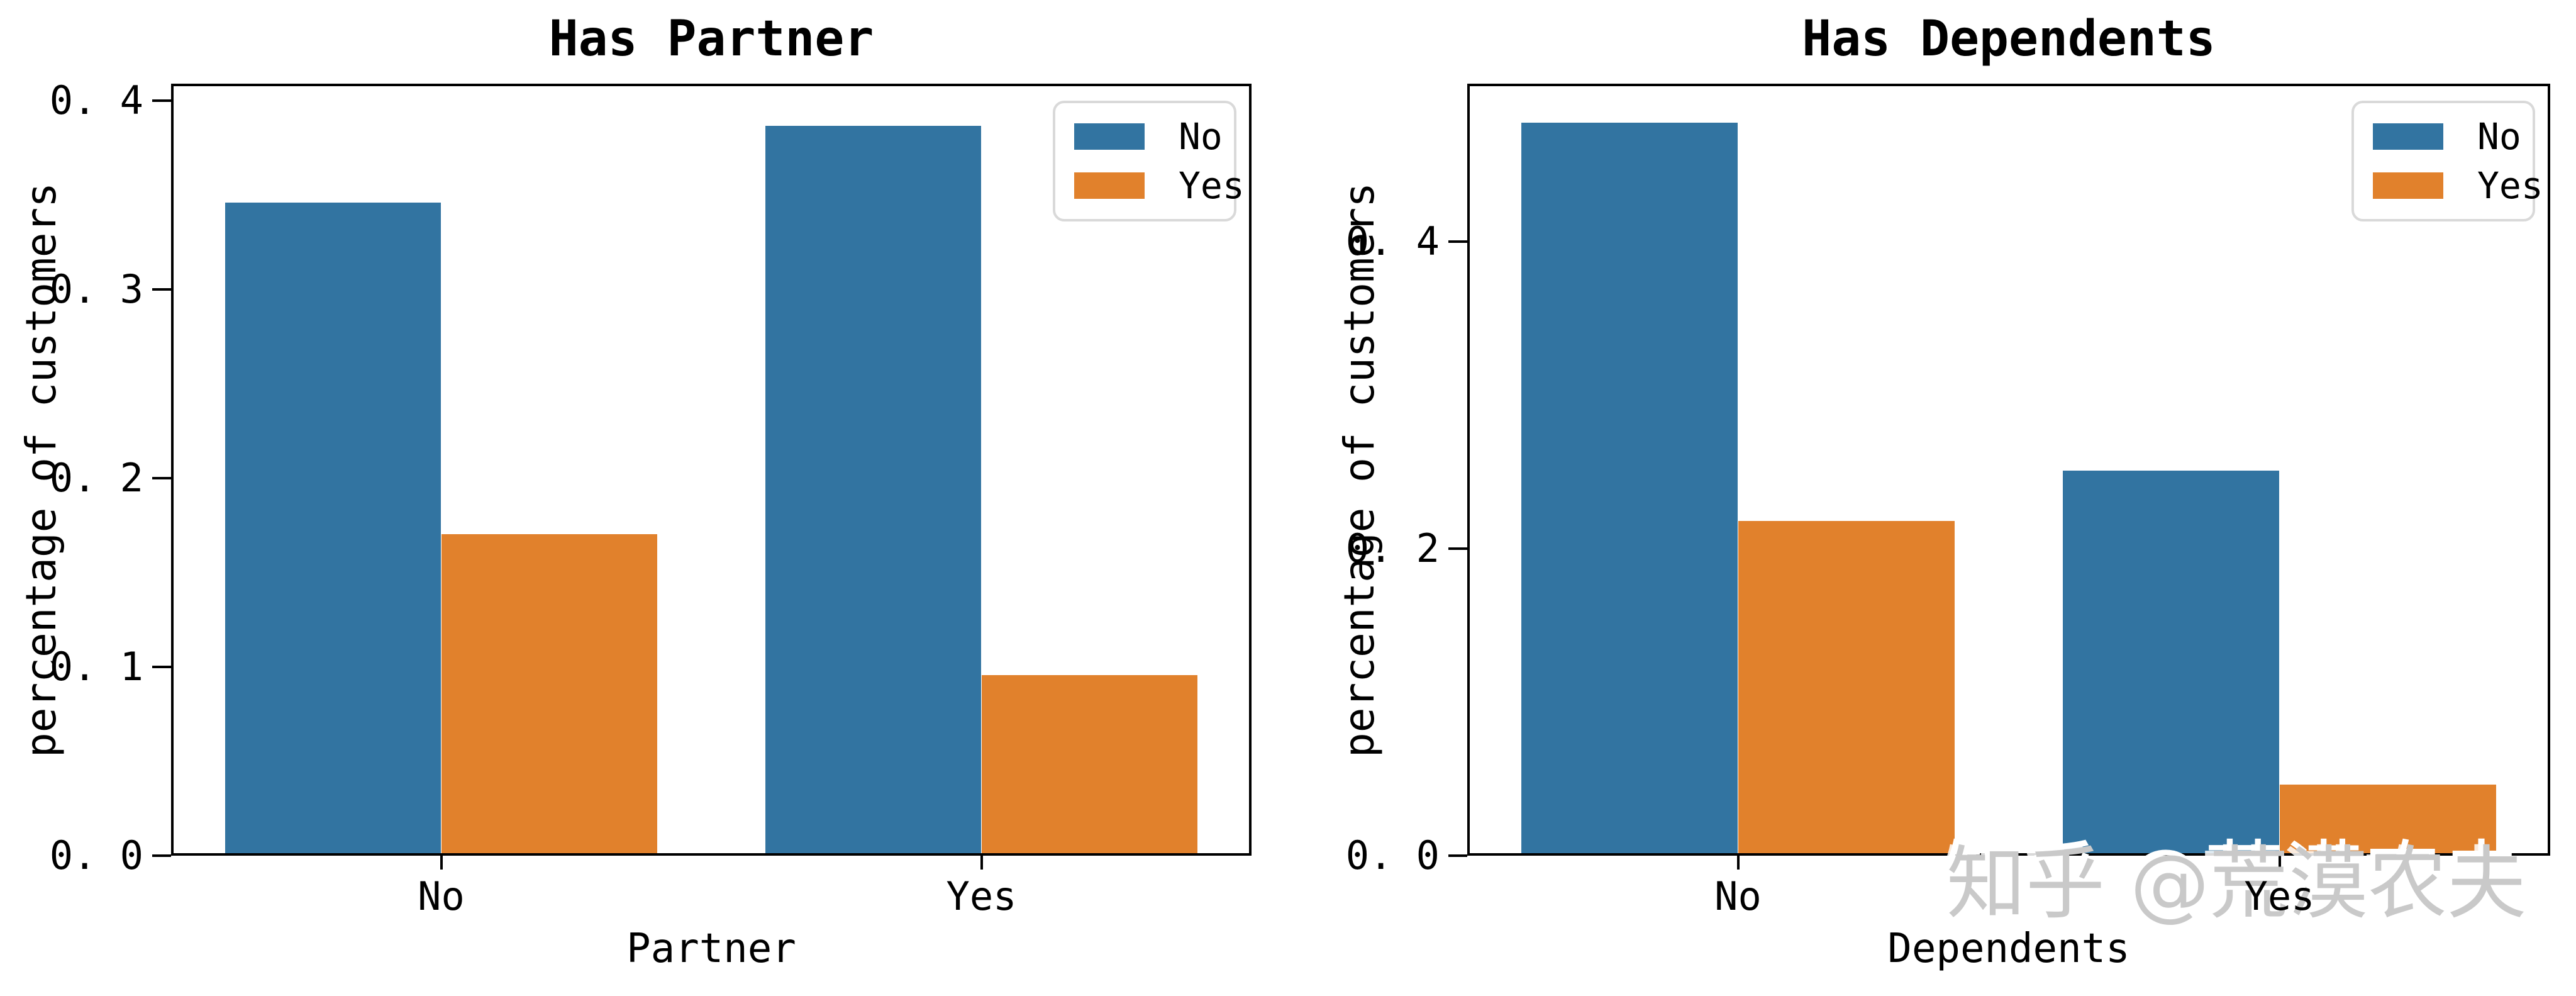 The width and height of the screenshot is (2576, 996). Describe the element at coordinates (2008, 949) in the screenshot. I see `x-axis-label: Dependents` at that location.